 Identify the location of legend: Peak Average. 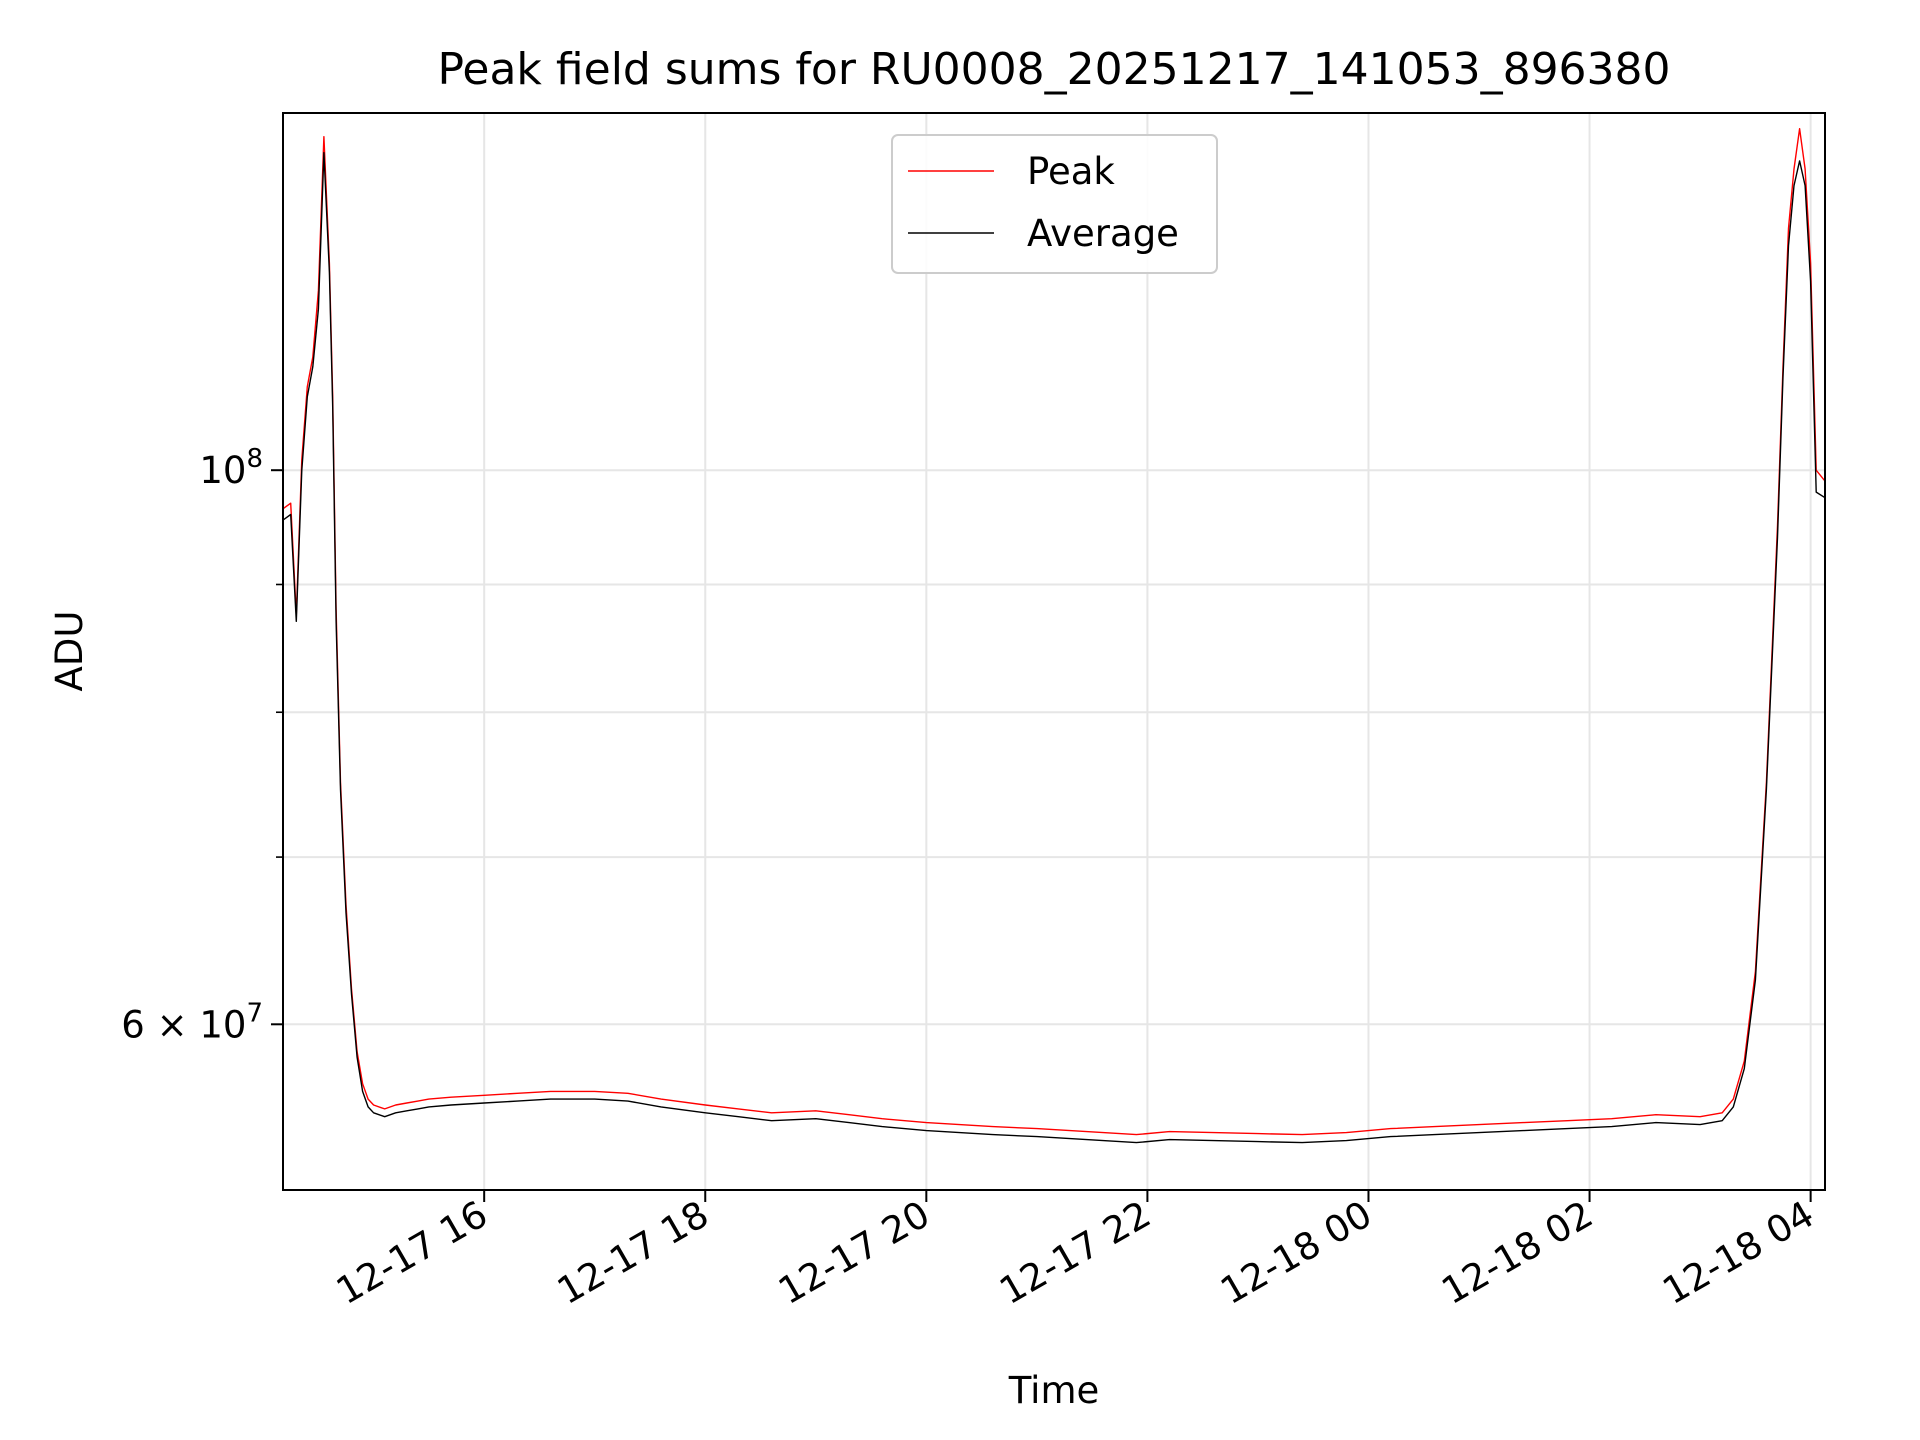
(1054, 204).